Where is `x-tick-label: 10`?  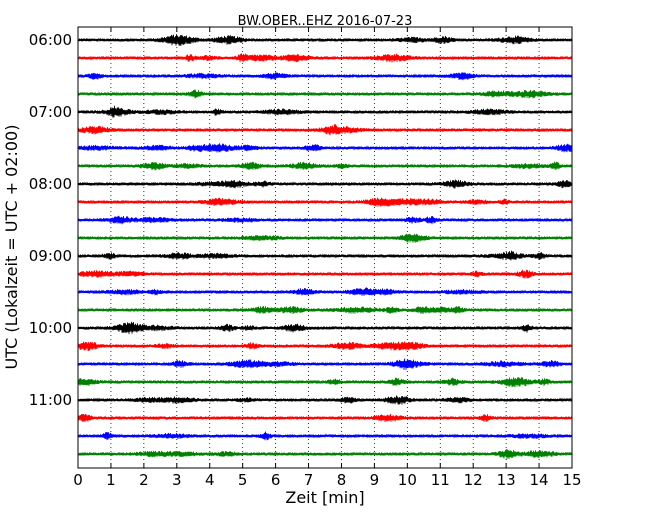 x-tick-label: 10 is located at coordinates (407, 480).